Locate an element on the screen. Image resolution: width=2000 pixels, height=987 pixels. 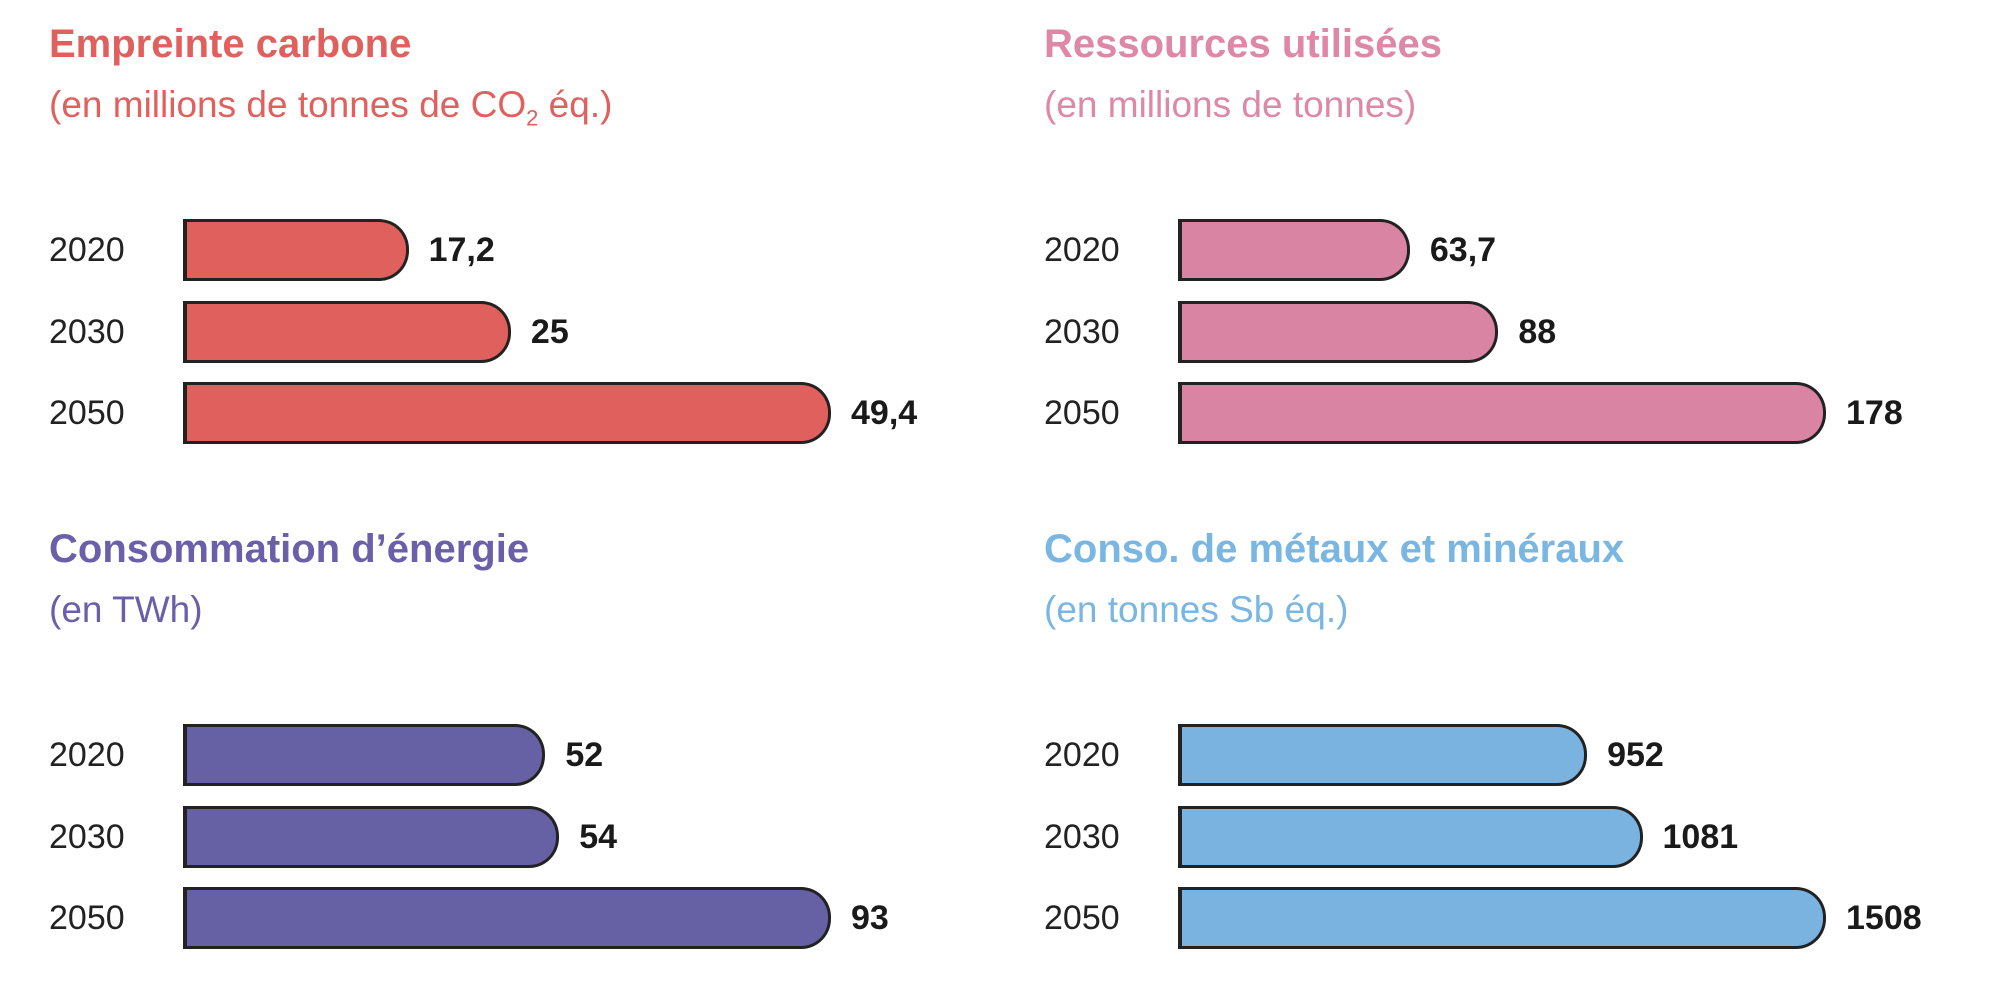
chart-subtitle: (en millions de tonnes de CO2 éq.) is located at coordinates (330, 107).